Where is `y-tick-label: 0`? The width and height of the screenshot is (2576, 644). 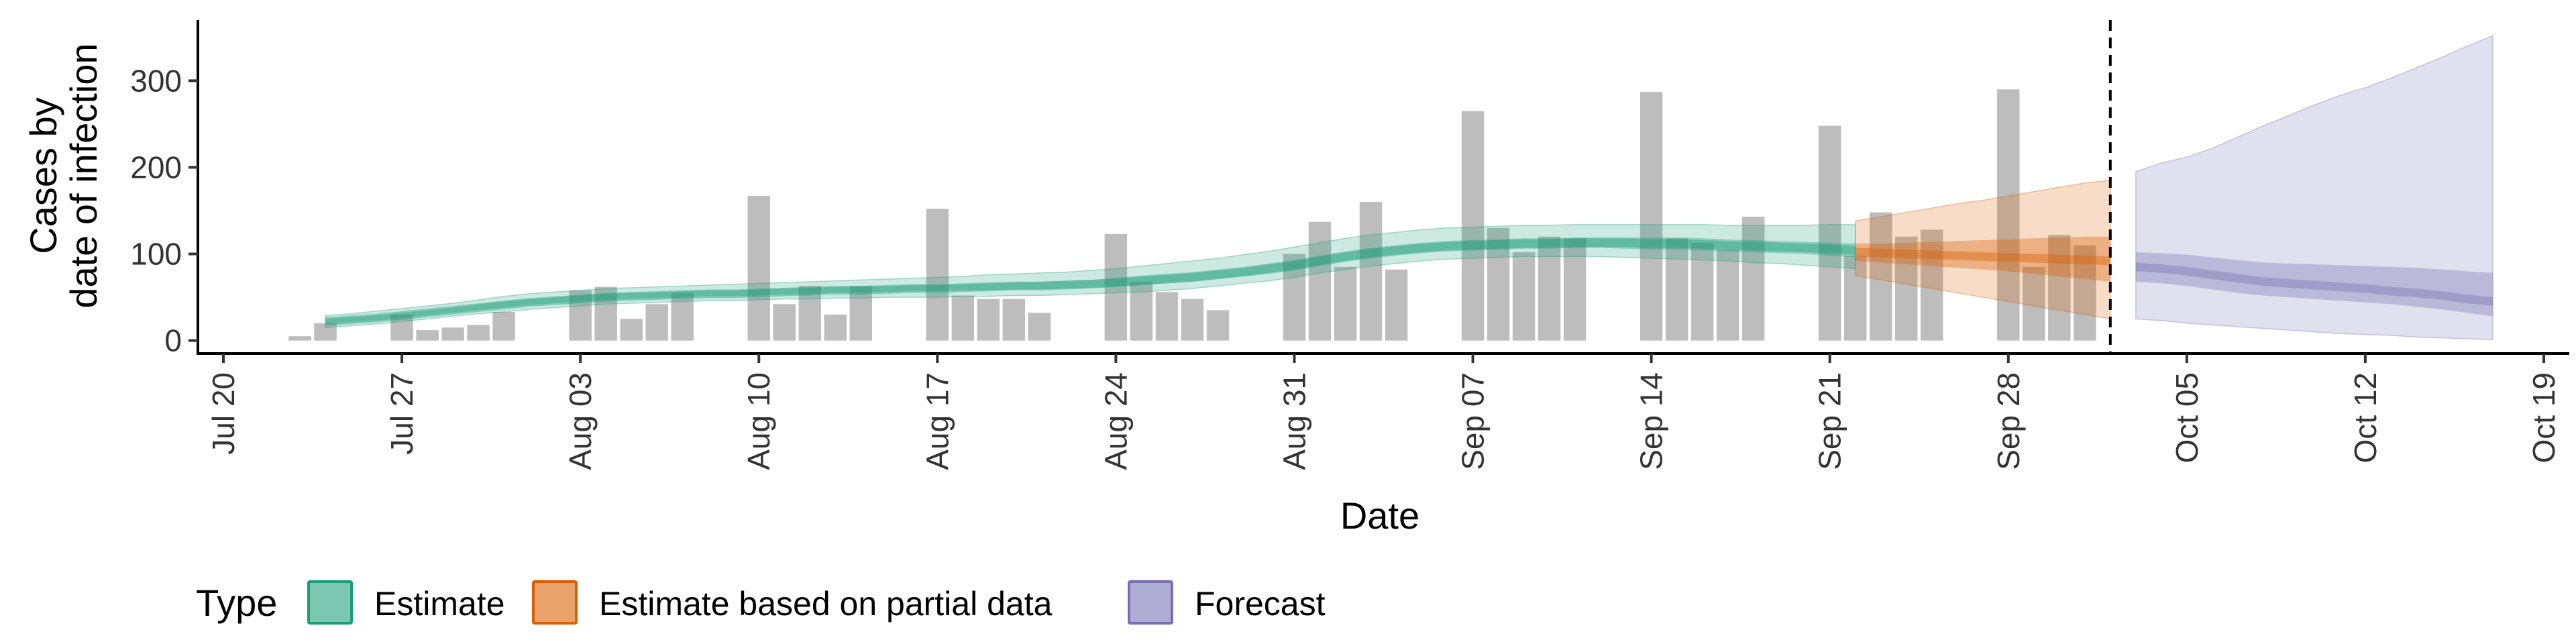 y-tick-label: 0 is located at coordinates (173, 340).